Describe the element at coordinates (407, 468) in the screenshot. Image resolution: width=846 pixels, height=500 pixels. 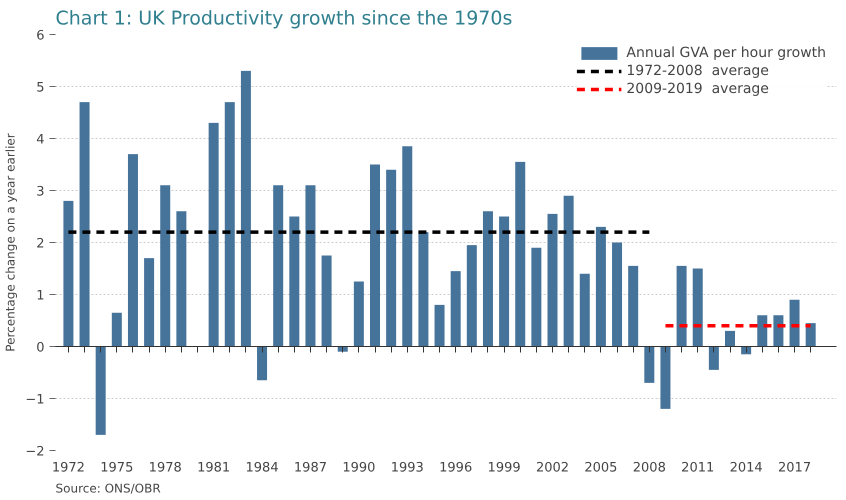
I see `x-tick-label: 1993` at that location.